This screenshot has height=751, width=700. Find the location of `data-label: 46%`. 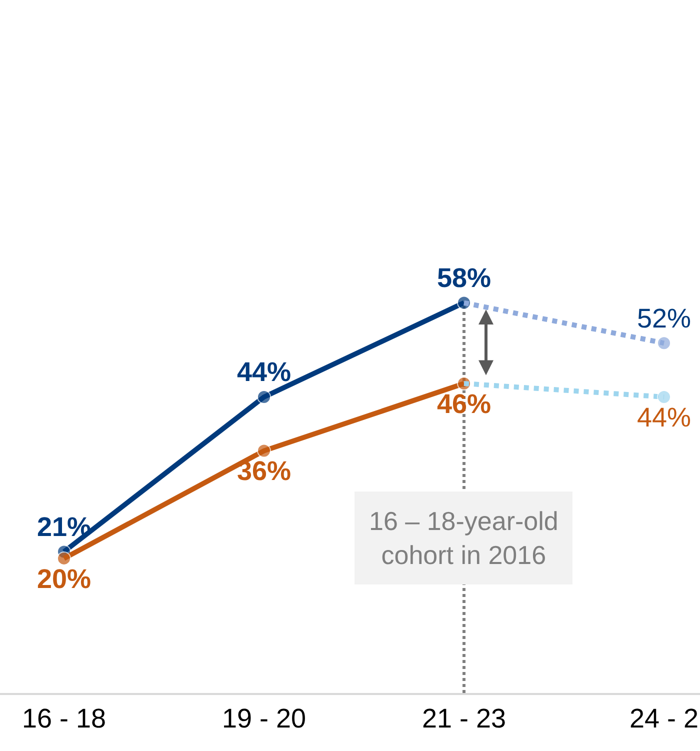

data-label: 46% is located at coordinates (464, 403).